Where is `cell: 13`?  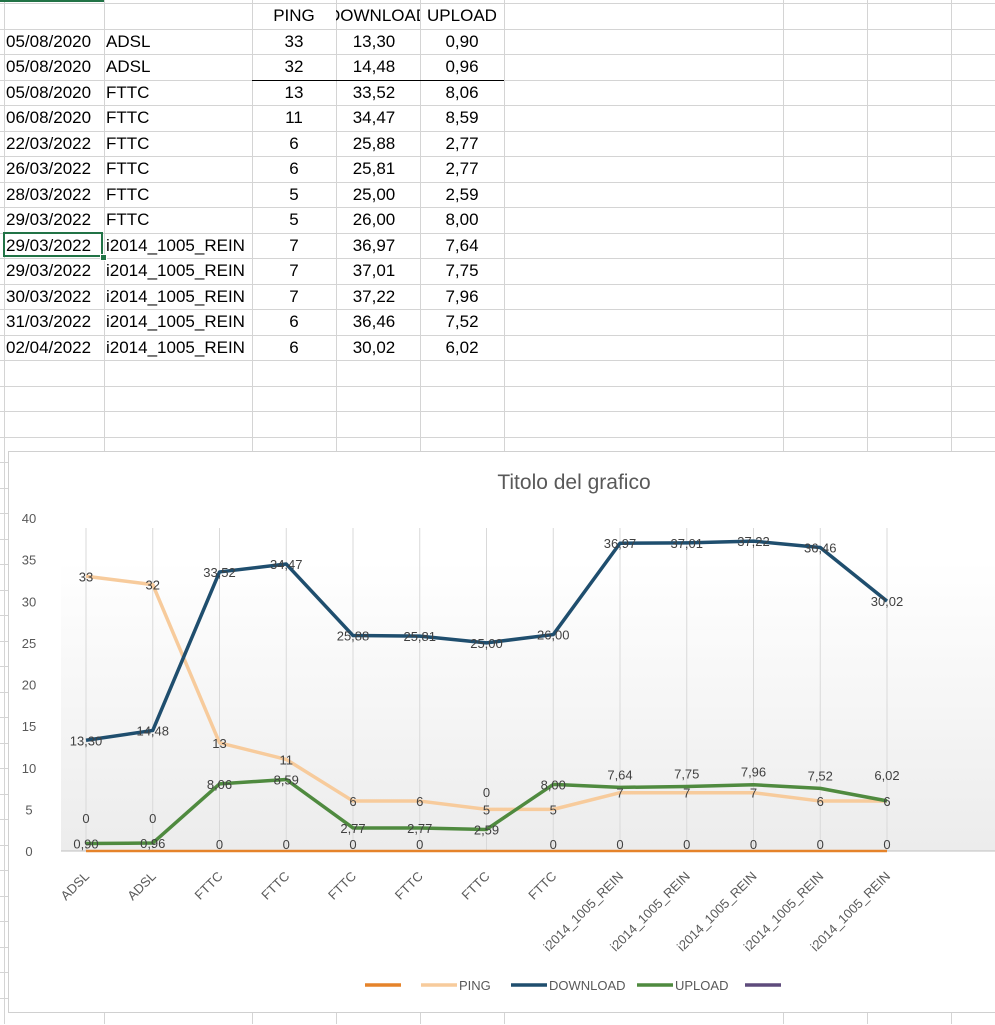
cell: 13 is located at coordinates (294, 92).